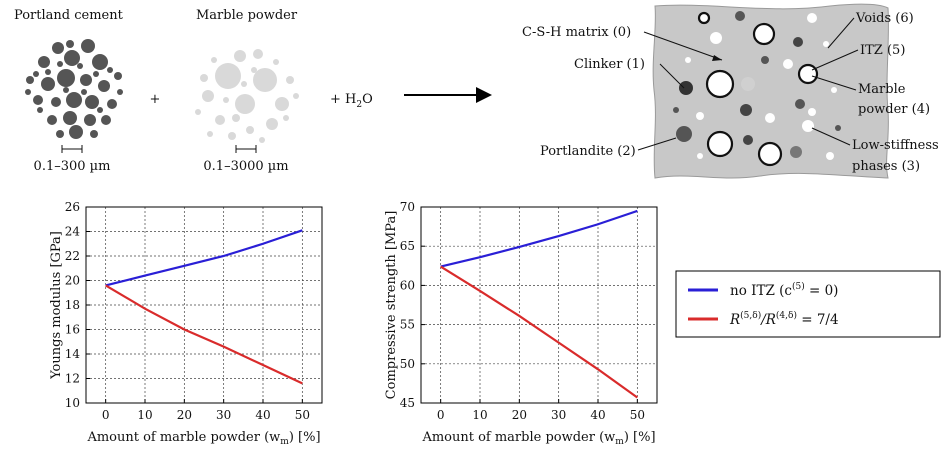 Image resolution: width=948 pixels, height=454 pixels. What do you see at coordinates (144, 415) in the screenshot?
I see `x-tick-label: 10` at bounding box center [144, 415].